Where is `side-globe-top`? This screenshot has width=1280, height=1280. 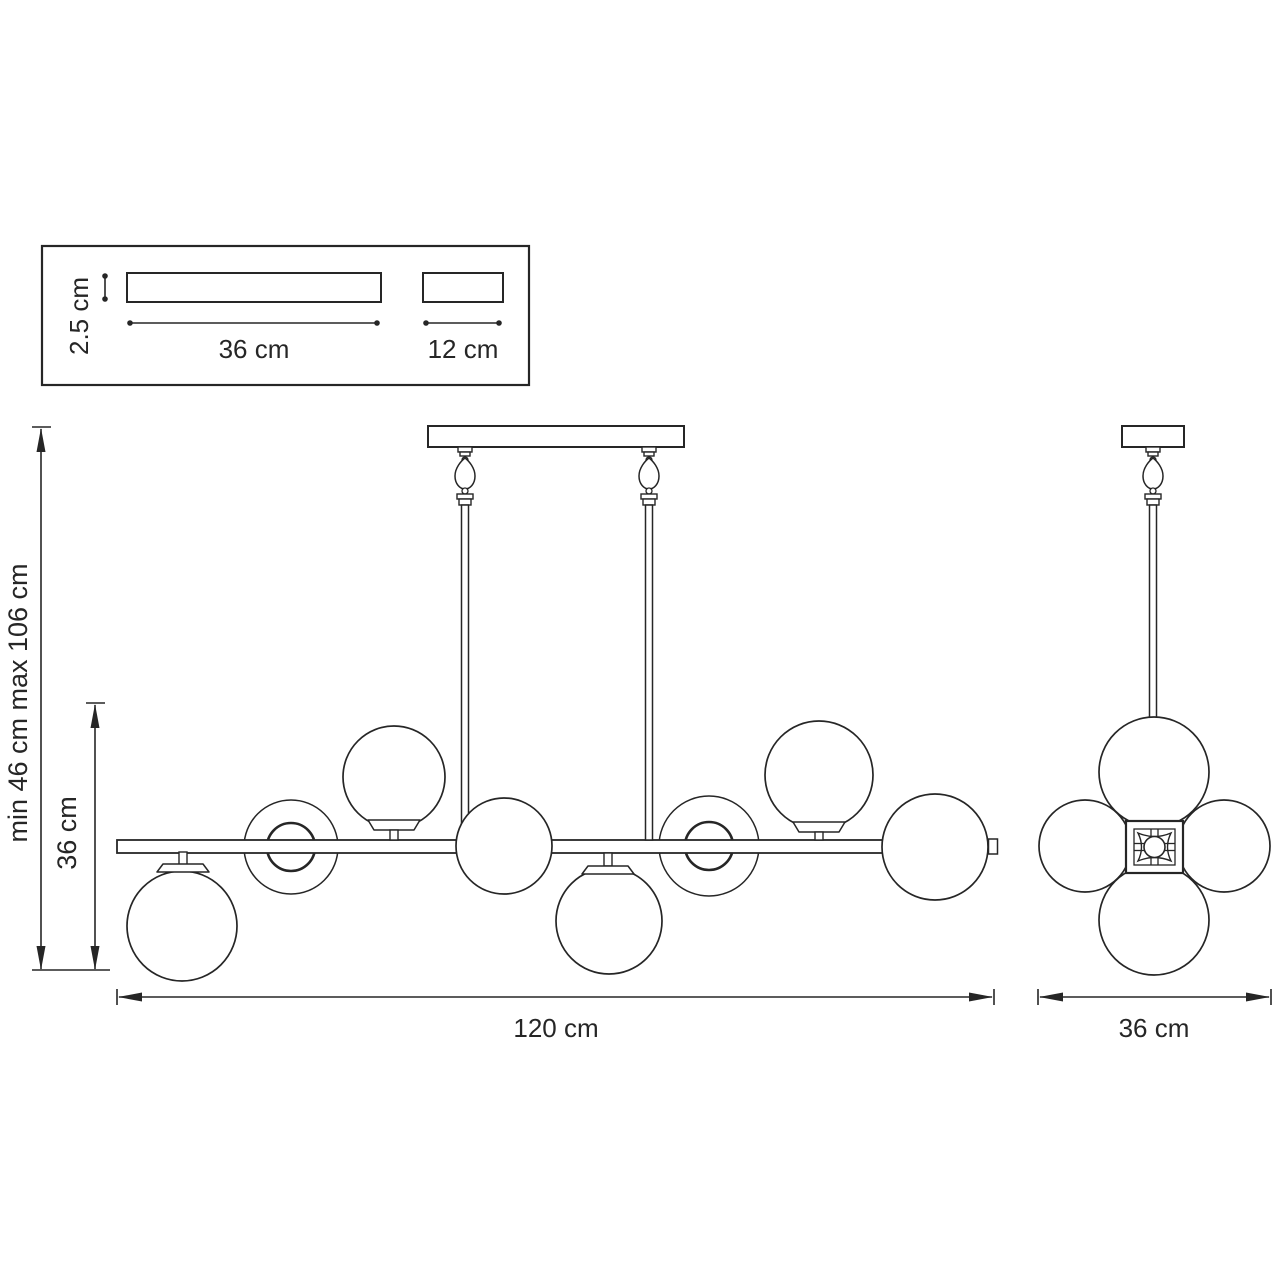
side-globe-top is located at coordinates (1154, 772).